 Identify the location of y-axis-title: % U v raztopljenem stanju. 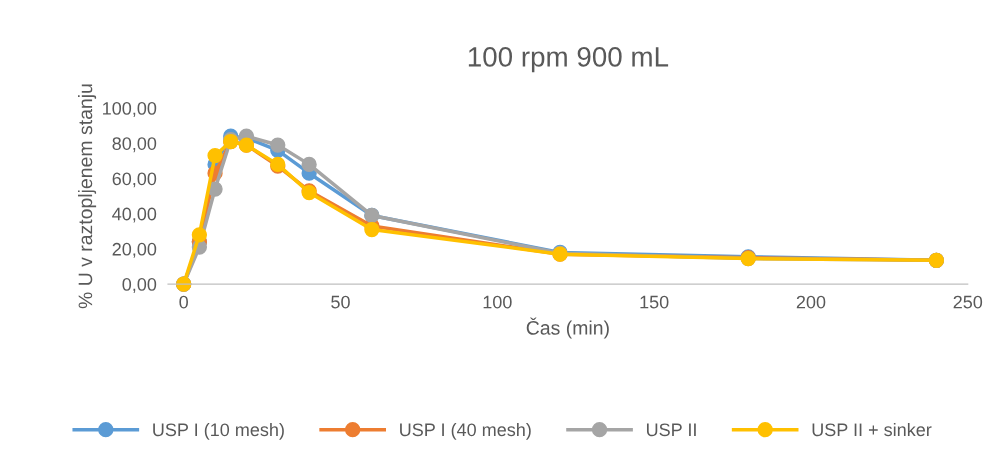
(87, 196).